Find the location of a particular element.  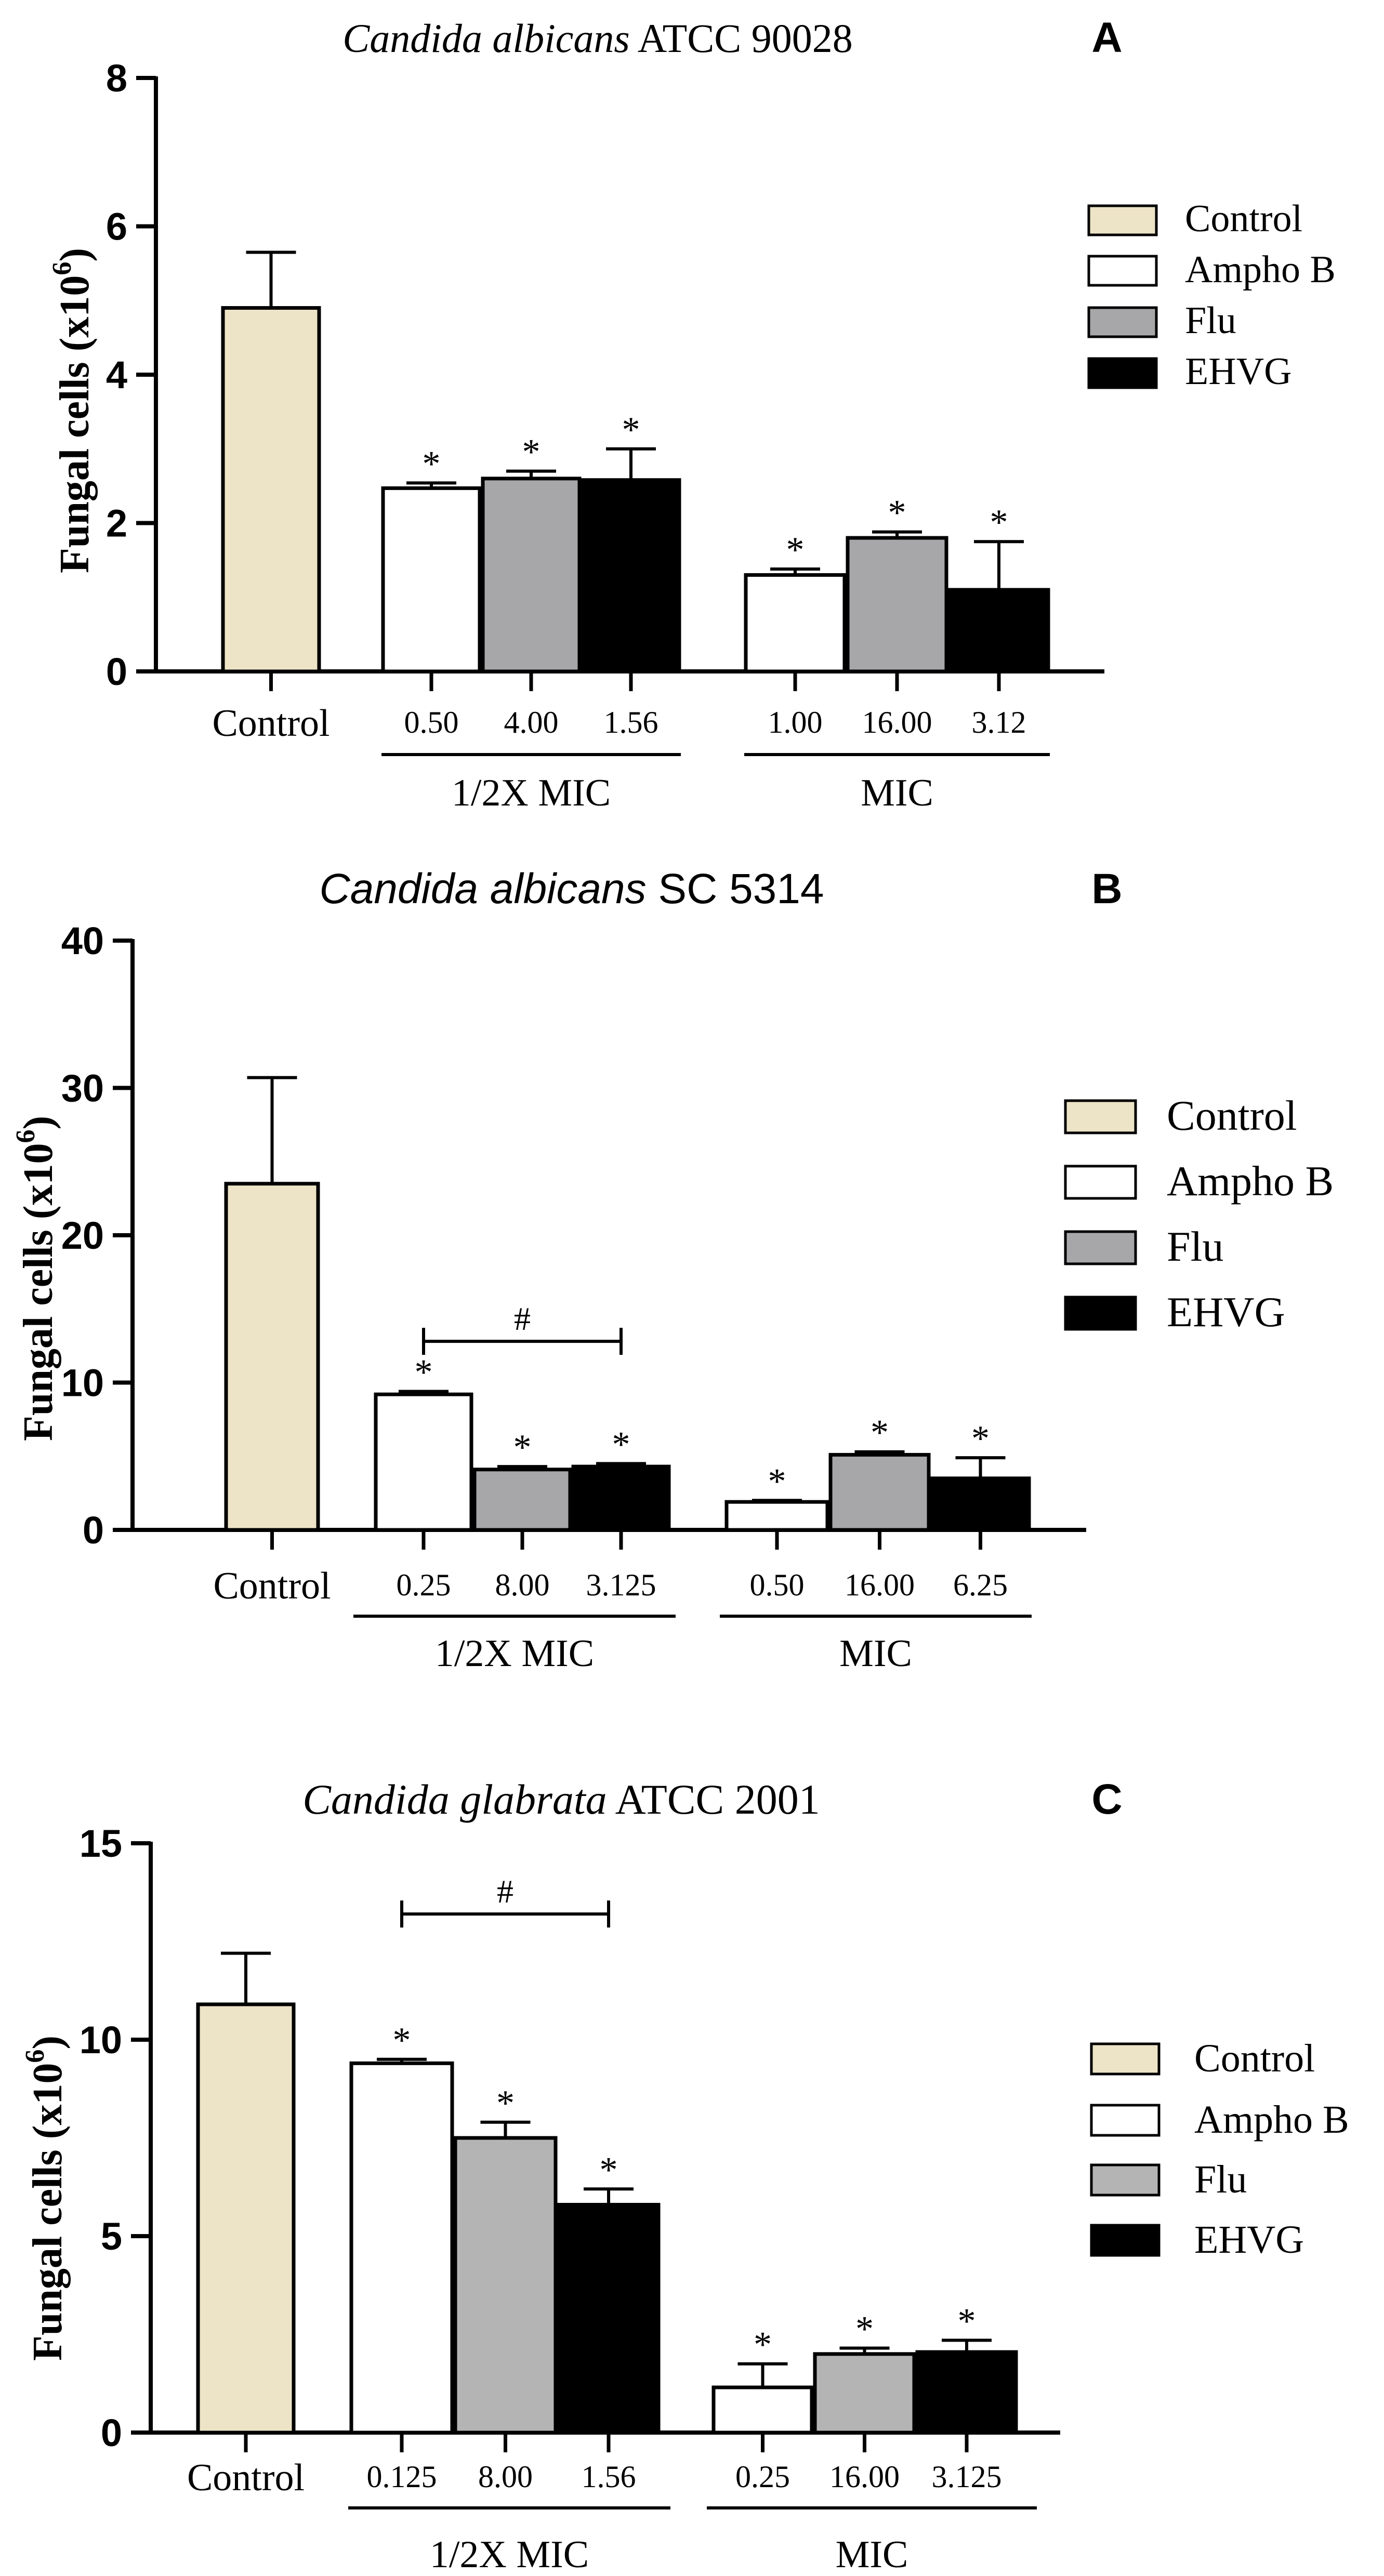

x-tick-label: 3.12 is located at coordinates (999, 722).